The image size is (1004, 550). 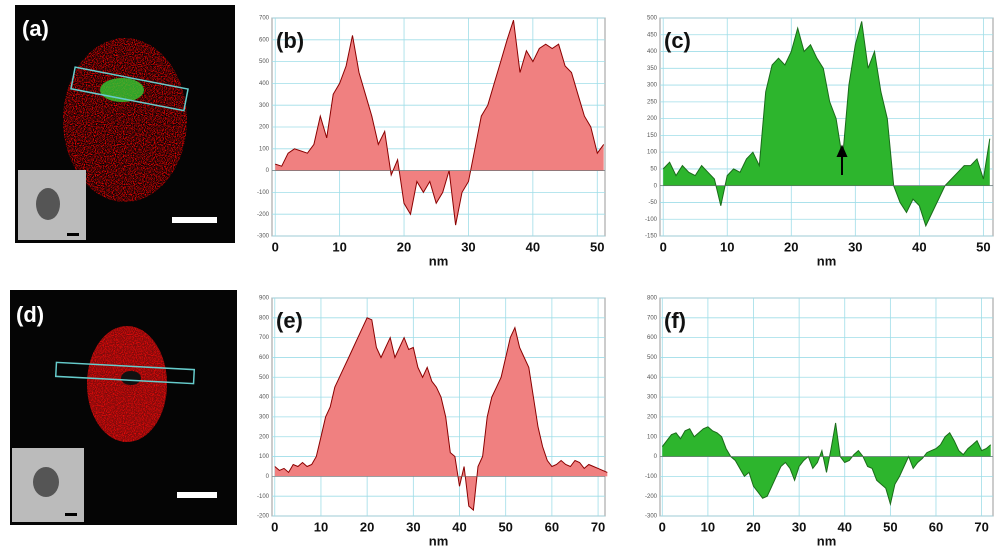 What do you see at coordinates (289, 320) in the screenshot?
I see `chart-title: (e)` at bounding box center [289, 320].